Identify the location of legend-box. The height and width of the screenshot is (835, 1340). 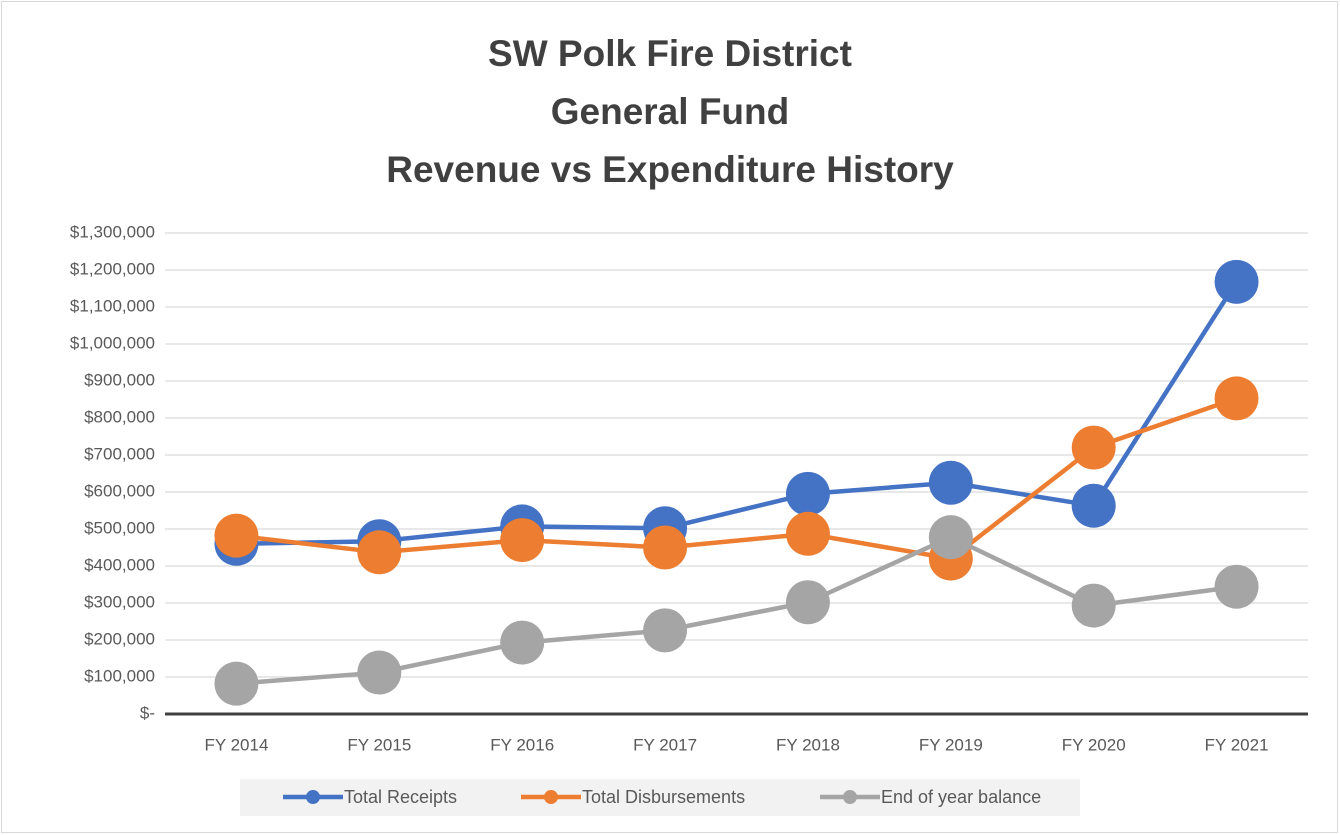
(660, 797).